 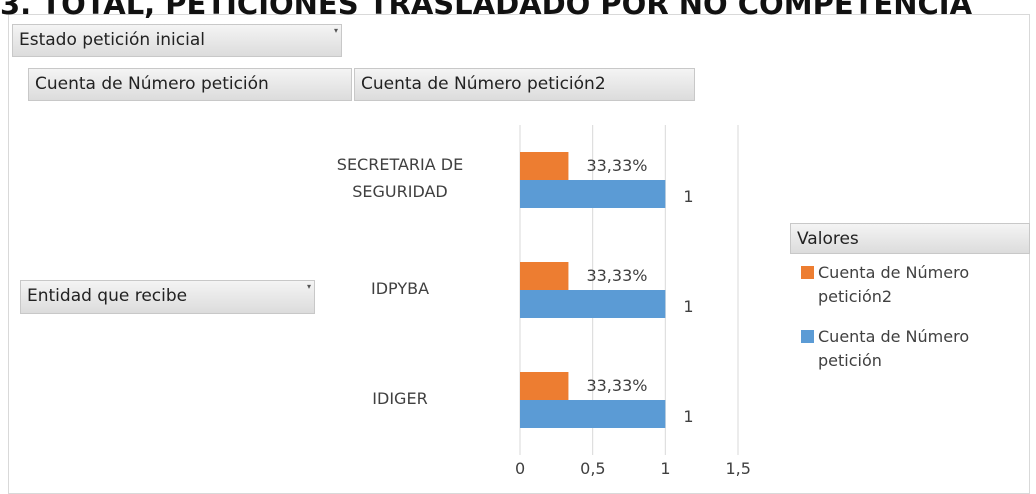 What do you see at coordinates (593, 468) in the screenshot?
I see `x-tick-label: 0,5` at bounding box center [593, 468].